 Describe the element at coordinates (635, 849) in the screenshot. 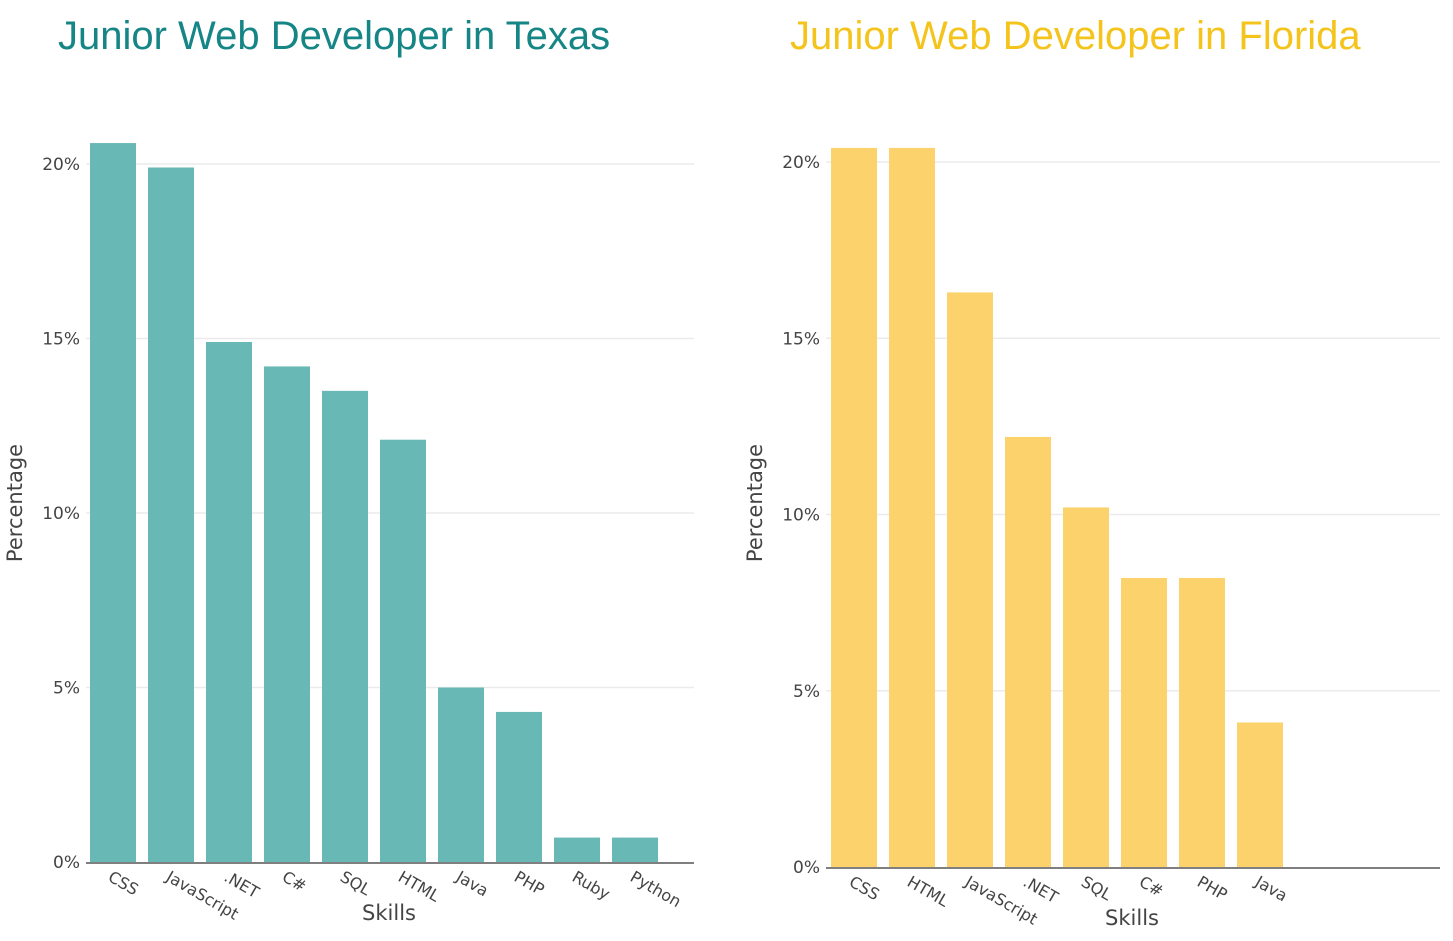

I see `texas-bar-python` at that location.